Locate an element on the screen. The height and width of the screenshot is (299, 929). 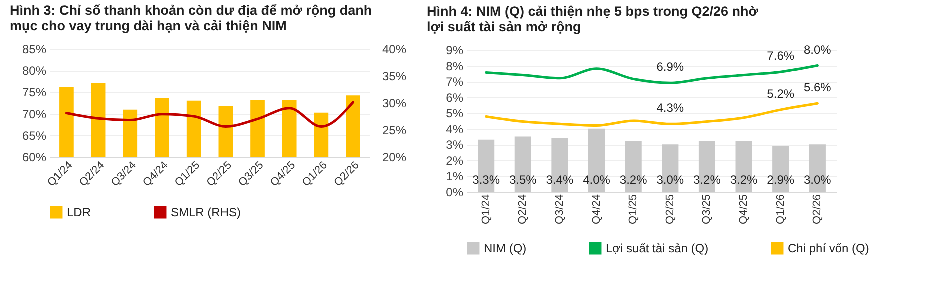
y-tick-label: 70% is located at coordinates (34, 114).